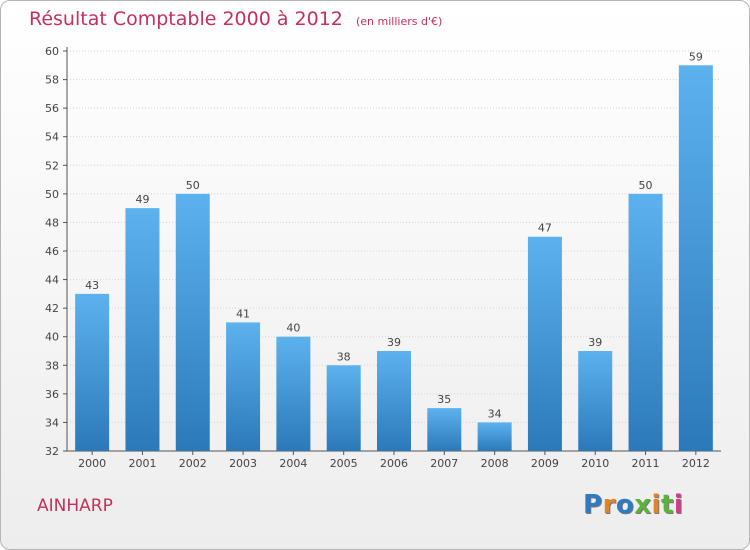 This screenshot has width=750, height=550. I want to click on x-tick-label: 2000, so click(92, 463).